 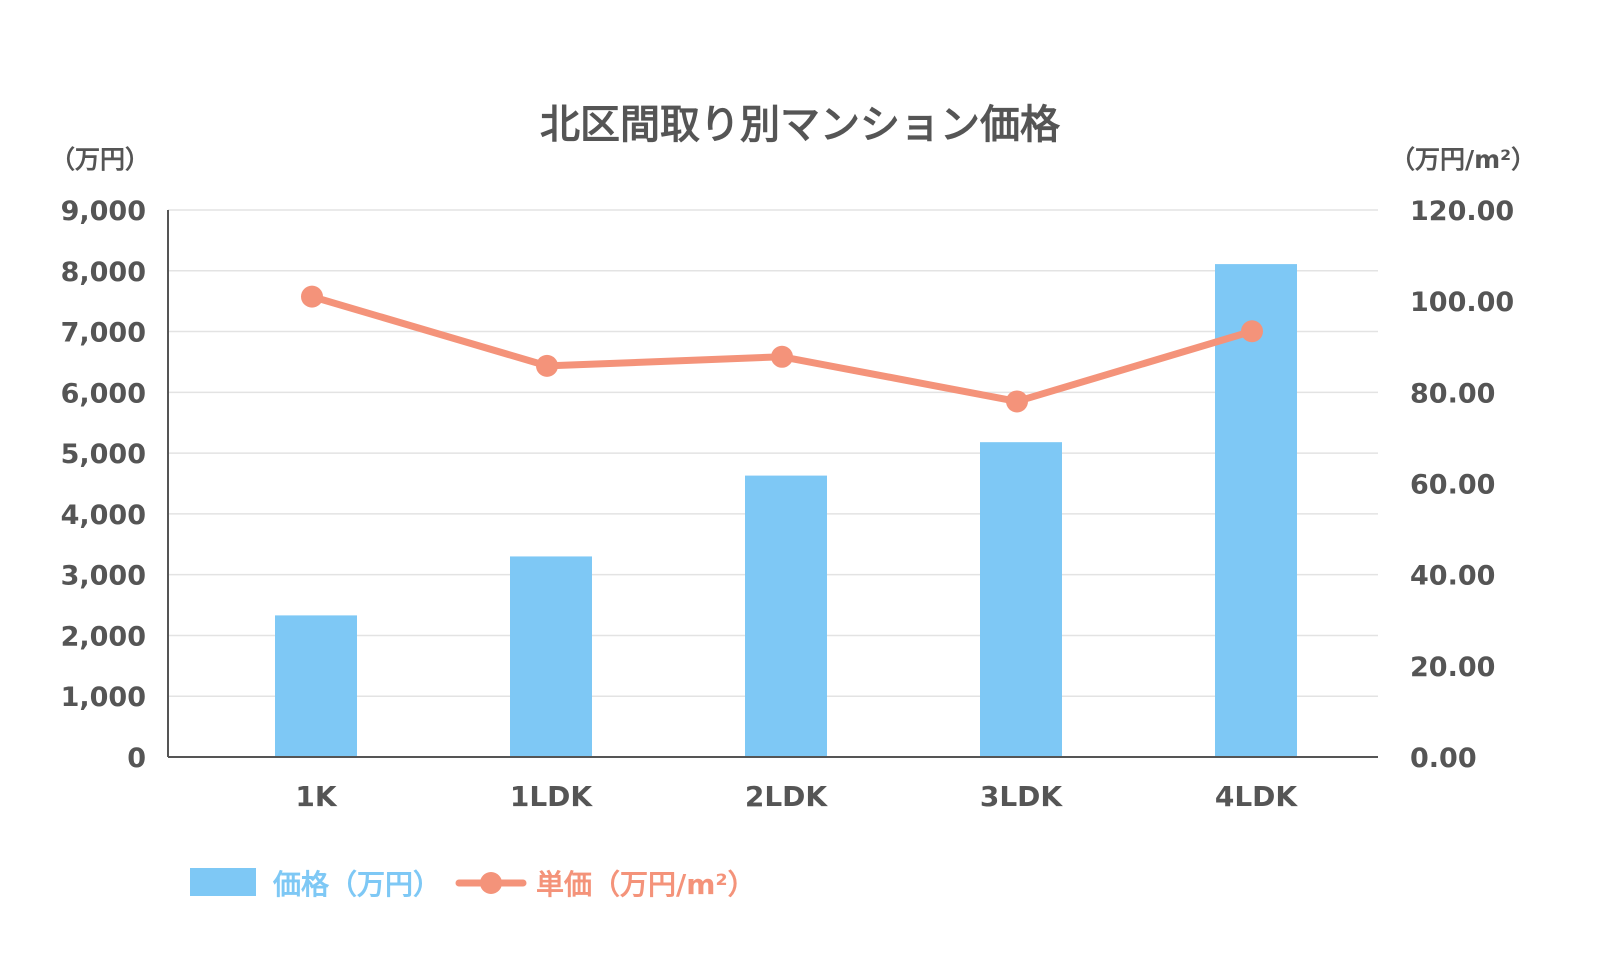 What do you see at coordinates (103, 697) in the screenshot?
I see `left-tick-label: 1,000` at bounding box center [103, 697].